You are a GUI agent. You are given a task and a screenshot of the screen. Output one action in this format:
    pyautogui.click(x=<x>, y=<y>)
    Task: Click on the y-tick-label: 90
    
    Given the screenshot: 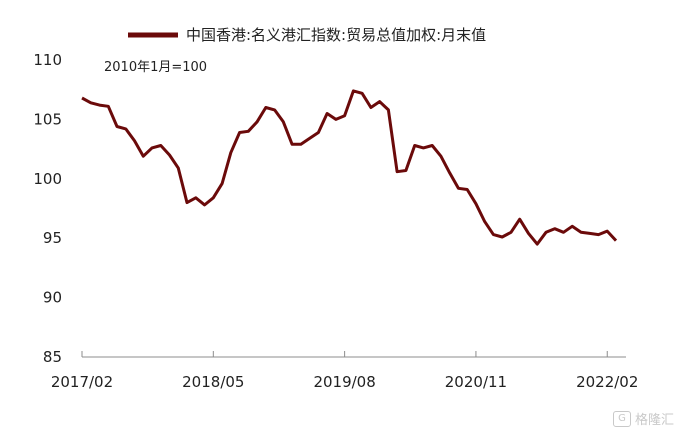 What is the action you would take?
    pyautogui.click(x=52, y=298)
    